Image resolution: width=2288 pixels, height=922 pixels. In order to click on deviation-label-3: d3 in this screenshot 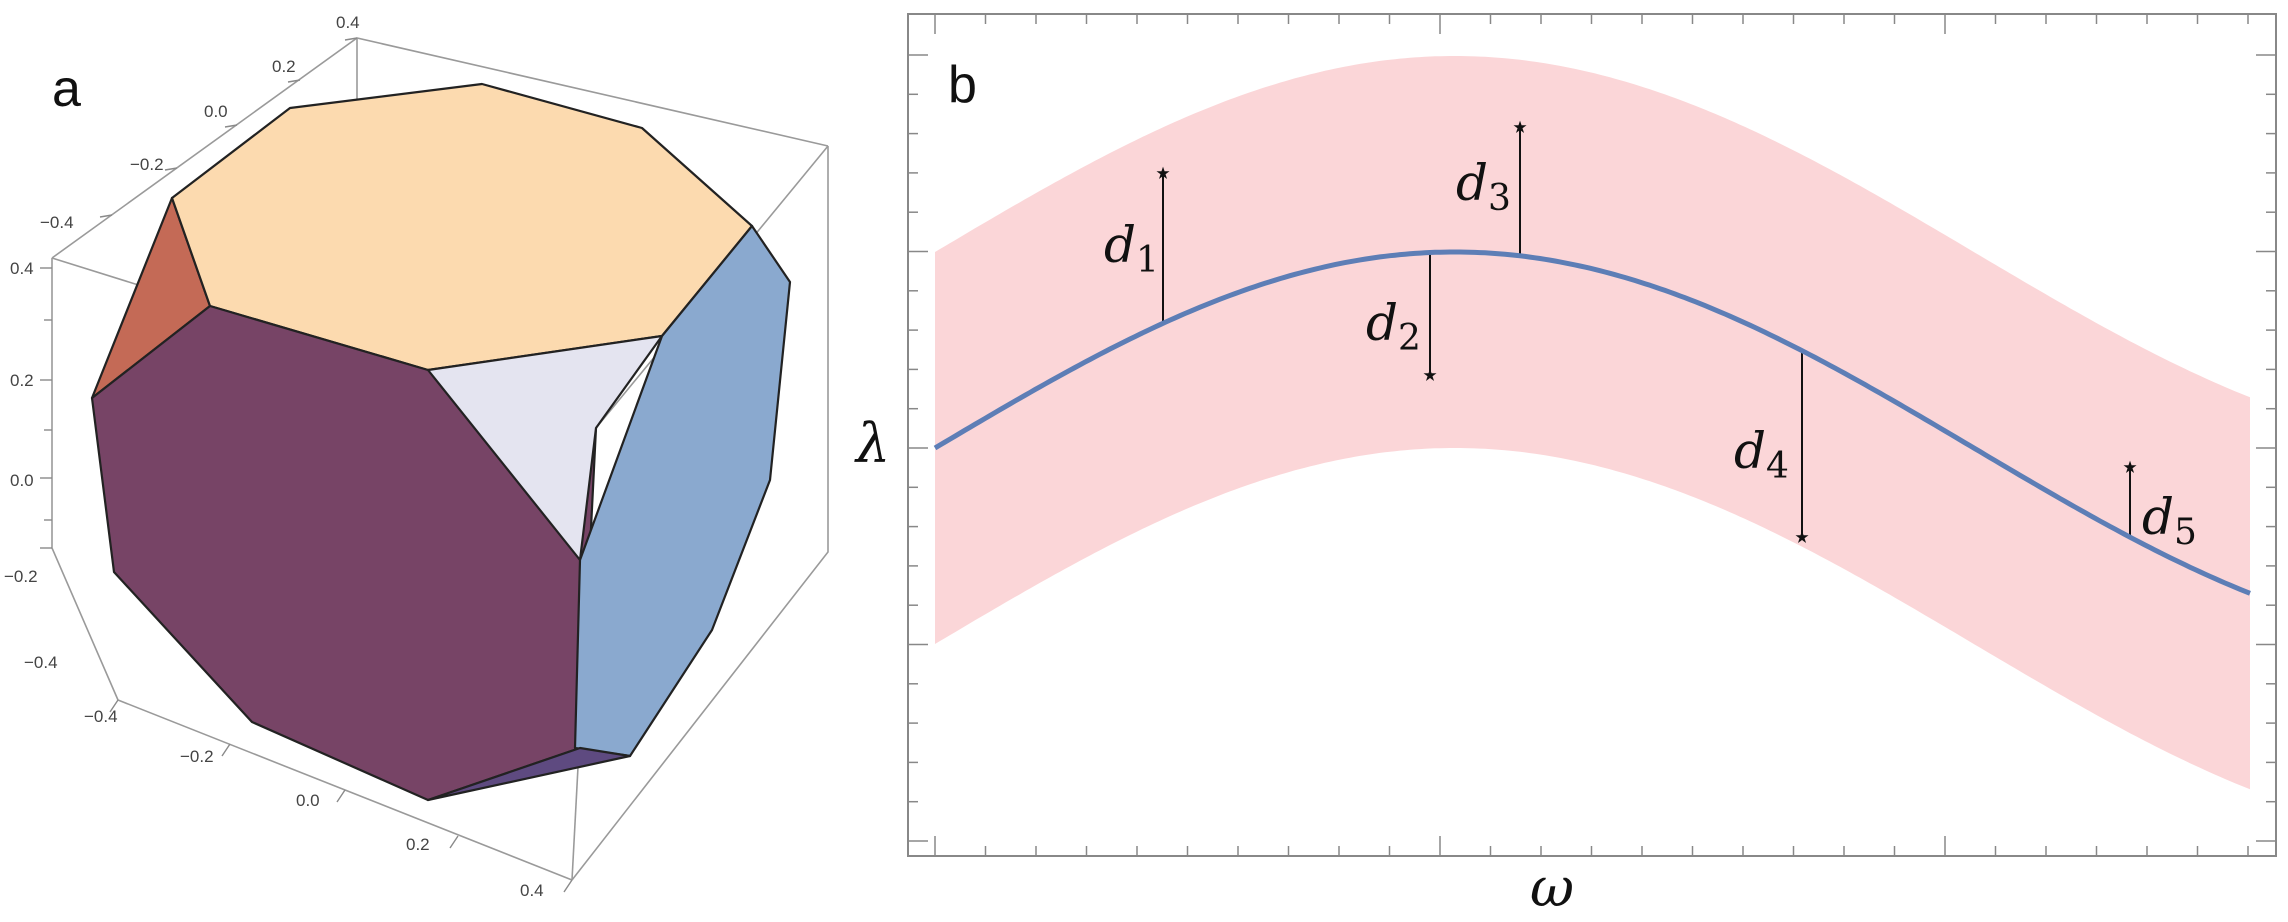, I will do `click(1483, 186)`.